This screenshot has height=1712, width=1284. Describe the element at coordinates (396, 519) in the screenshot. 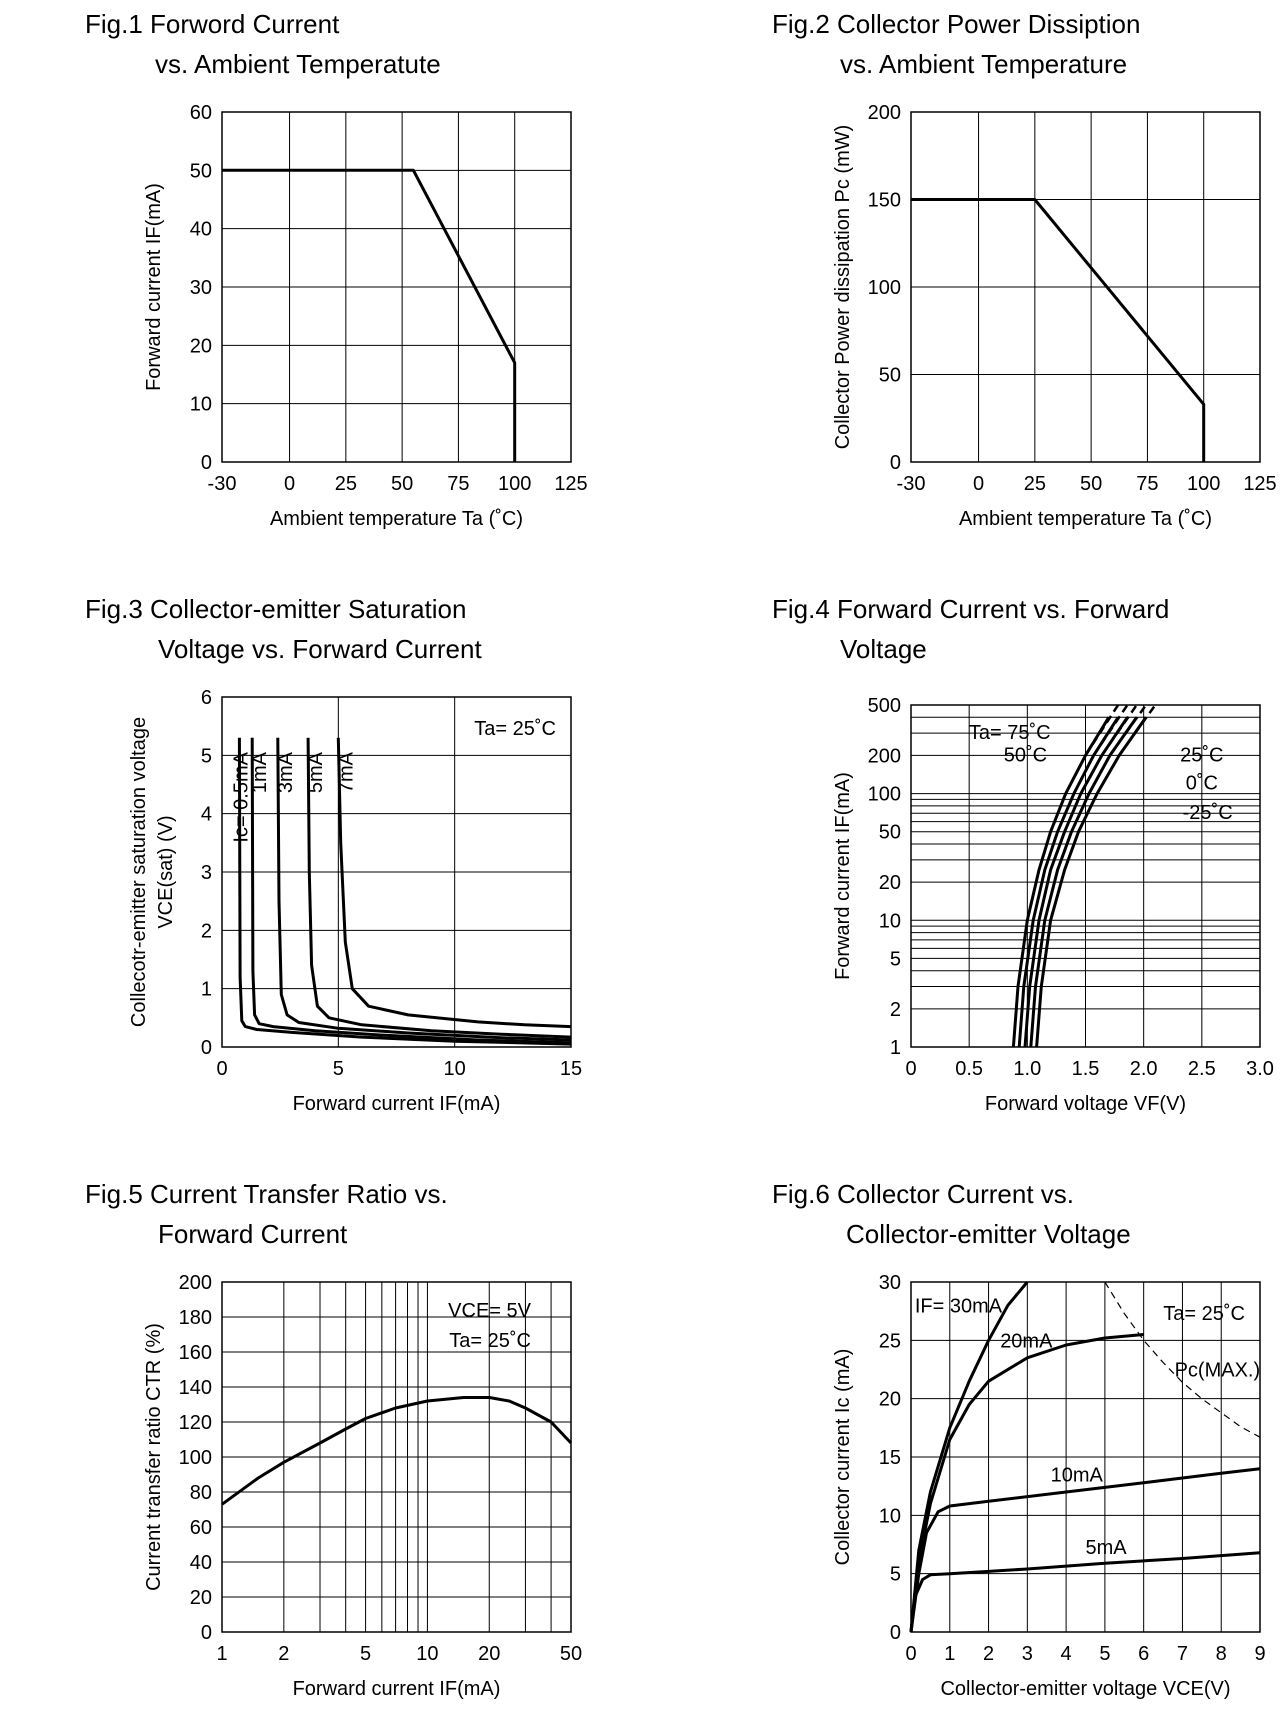

I see `fig1-xlabel: Ambient temperature Ta (˚C)` at that location.